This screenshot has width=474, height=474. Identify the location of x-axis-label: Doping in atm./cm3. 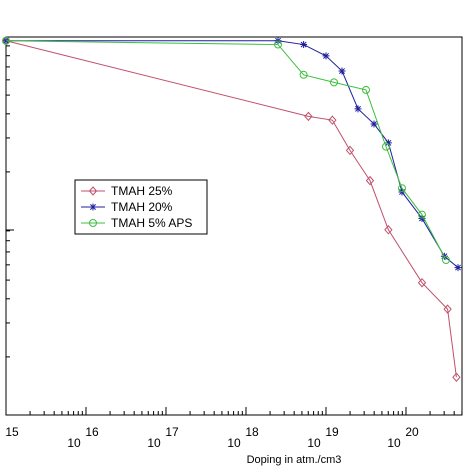
(294, 460).